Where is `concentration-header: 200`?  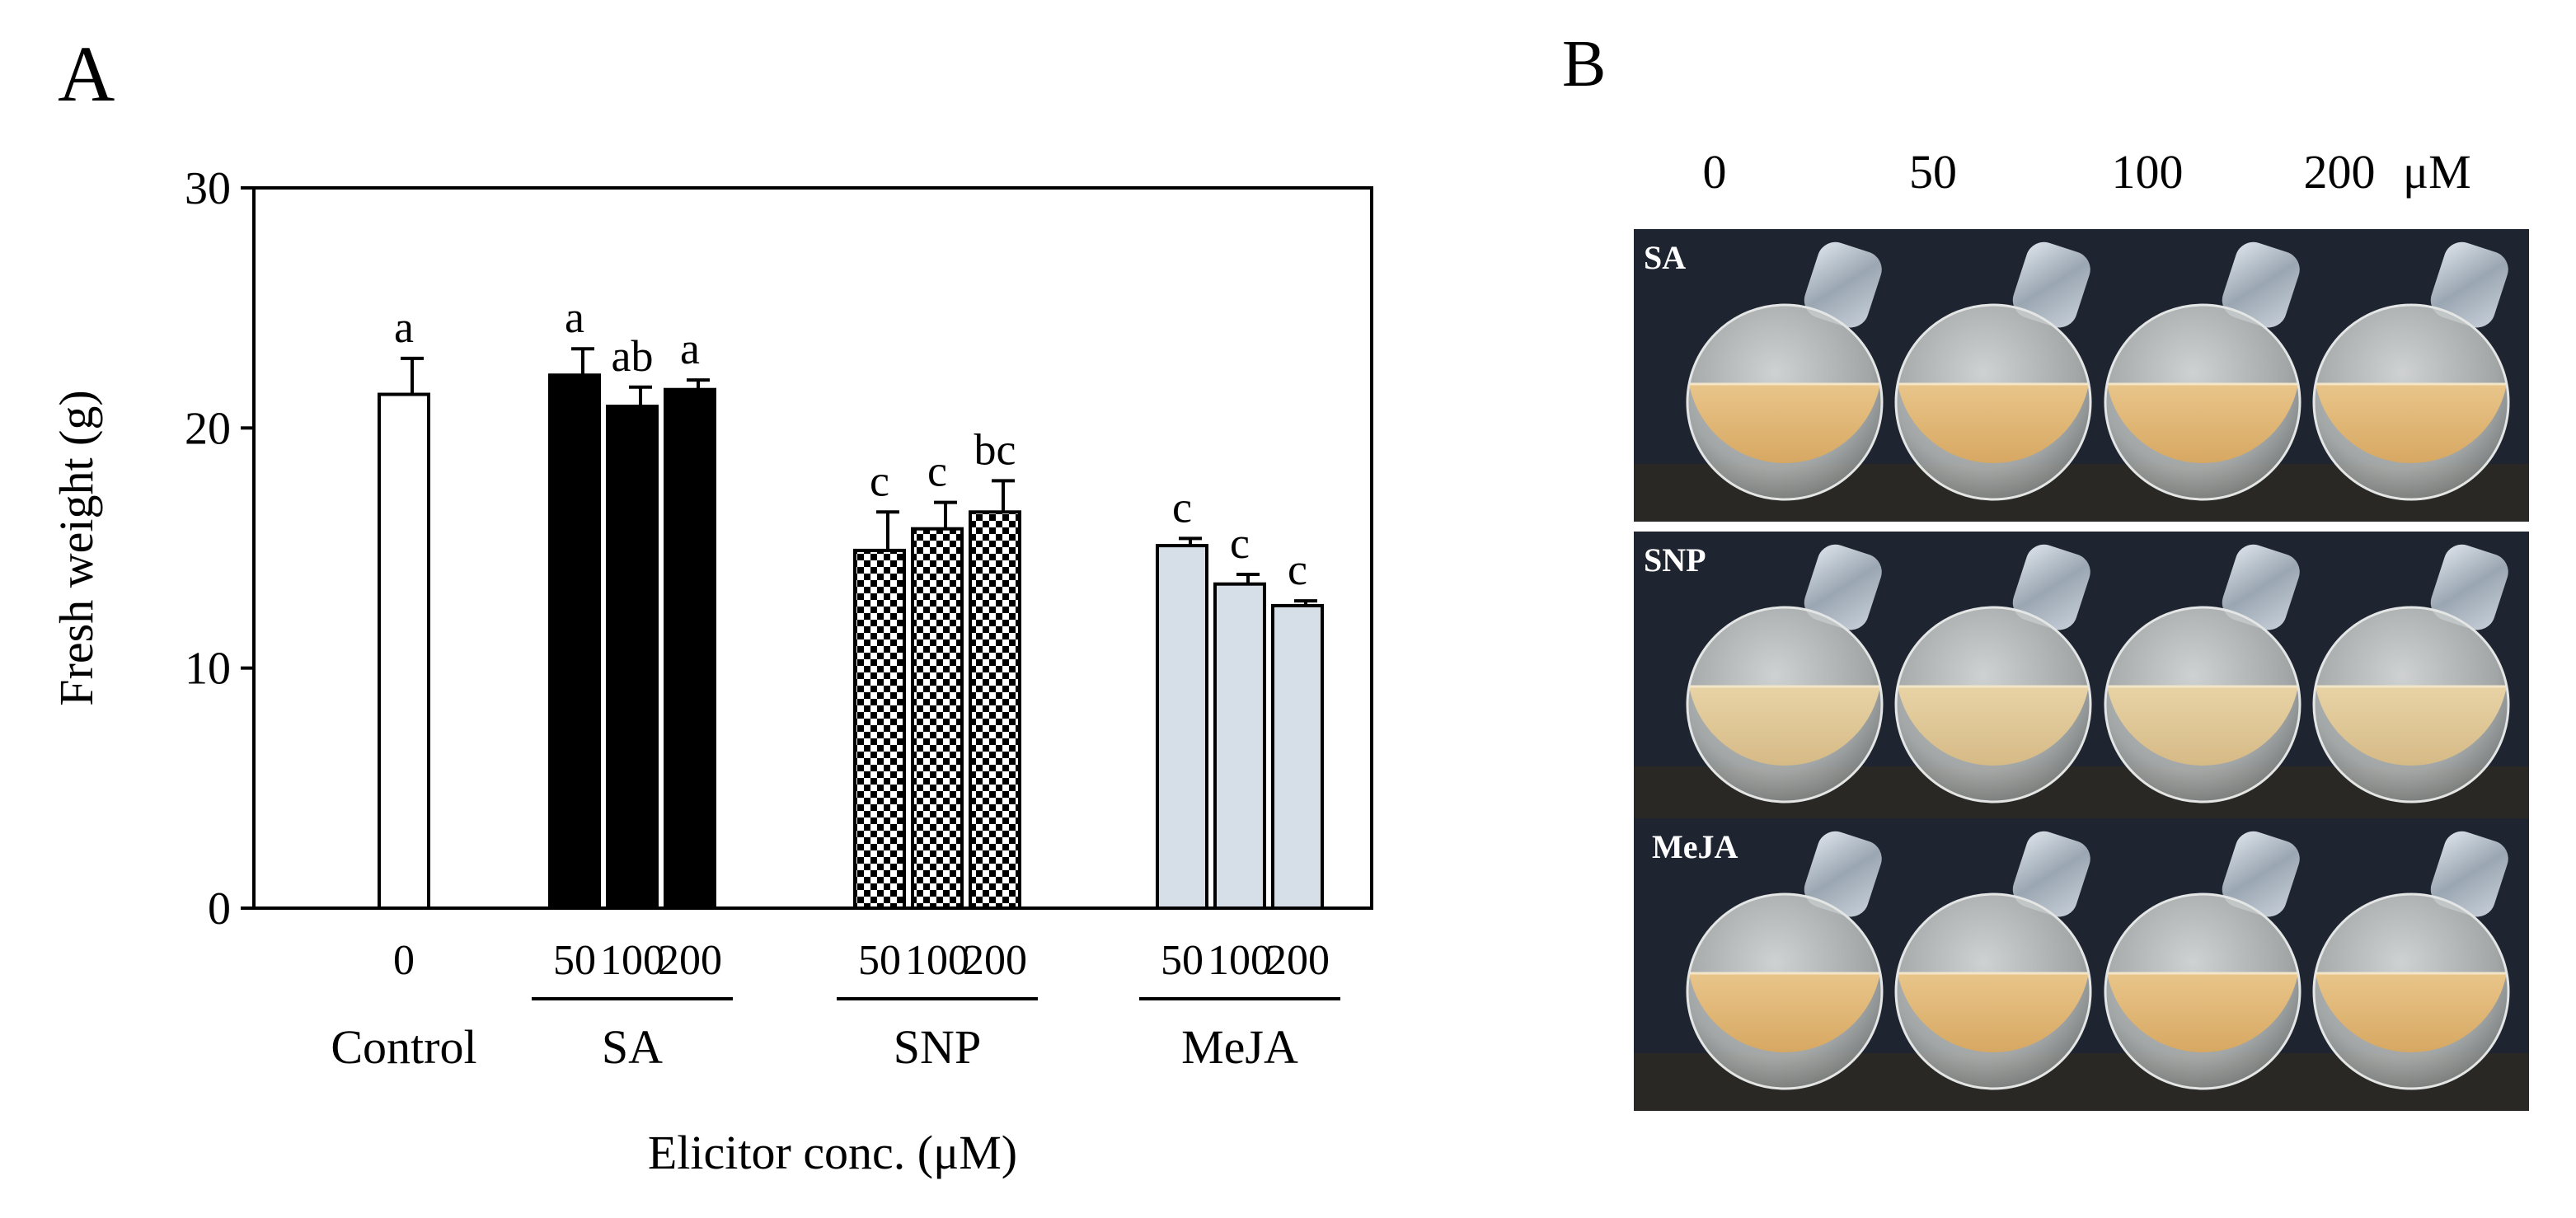 concentration-header: 200 is located at coordinates (2340, 172).